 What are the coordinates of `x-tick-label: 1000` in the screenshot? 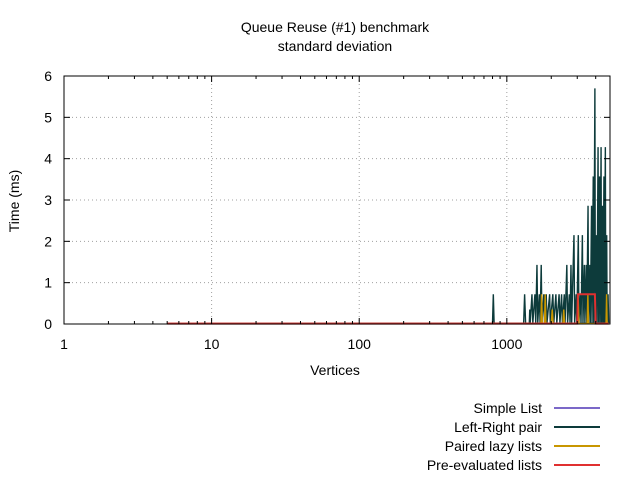 It's located at (506, 344).